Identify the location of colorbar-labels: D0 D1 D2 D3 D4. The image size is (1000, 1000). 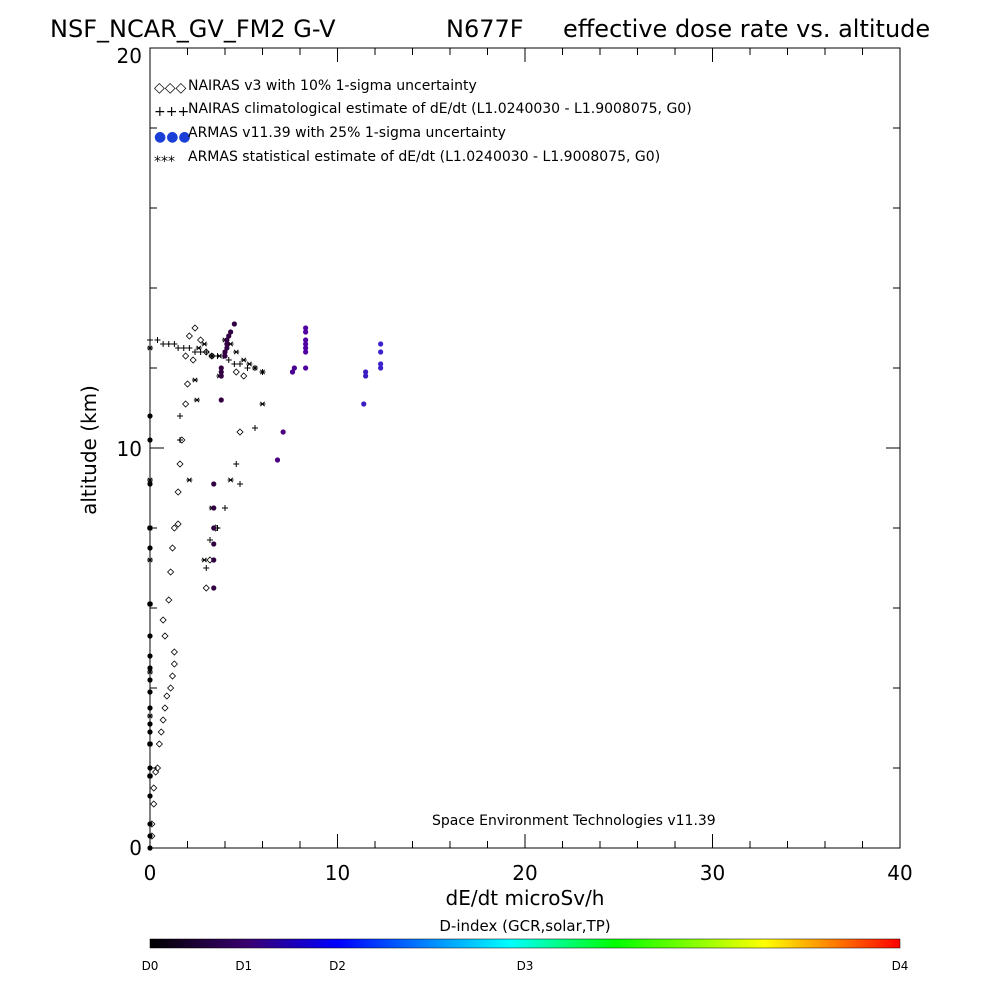
(525, 966).